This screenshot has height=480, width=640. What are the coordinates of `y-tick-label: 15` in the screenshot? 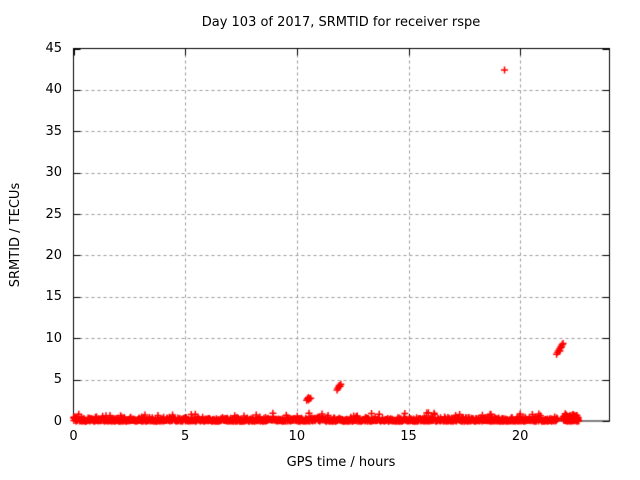 It's located at (53, 297).